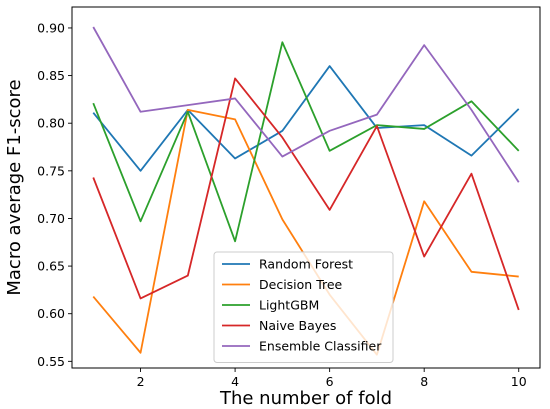 This screenshot has width=550, height=409. What do you see at coordinates (235, 381) in the screenshot?
I see `x-tick-label: 4` at bounding box center [235, 381].